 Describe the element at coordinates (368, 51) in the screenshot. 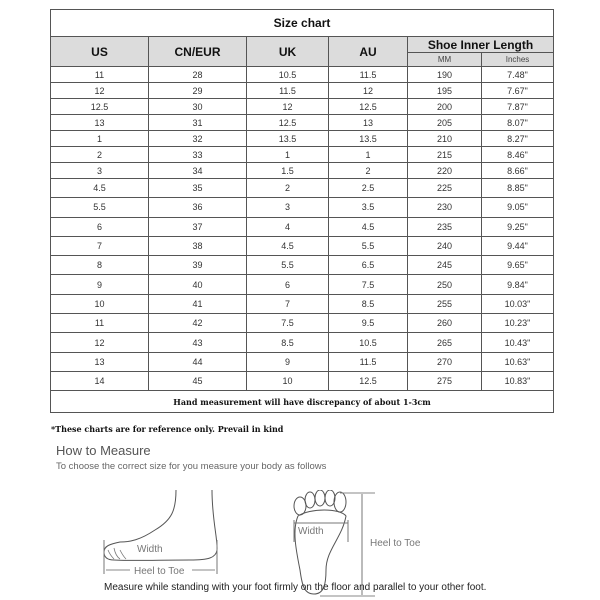

I see `header-au: AU` at that location.